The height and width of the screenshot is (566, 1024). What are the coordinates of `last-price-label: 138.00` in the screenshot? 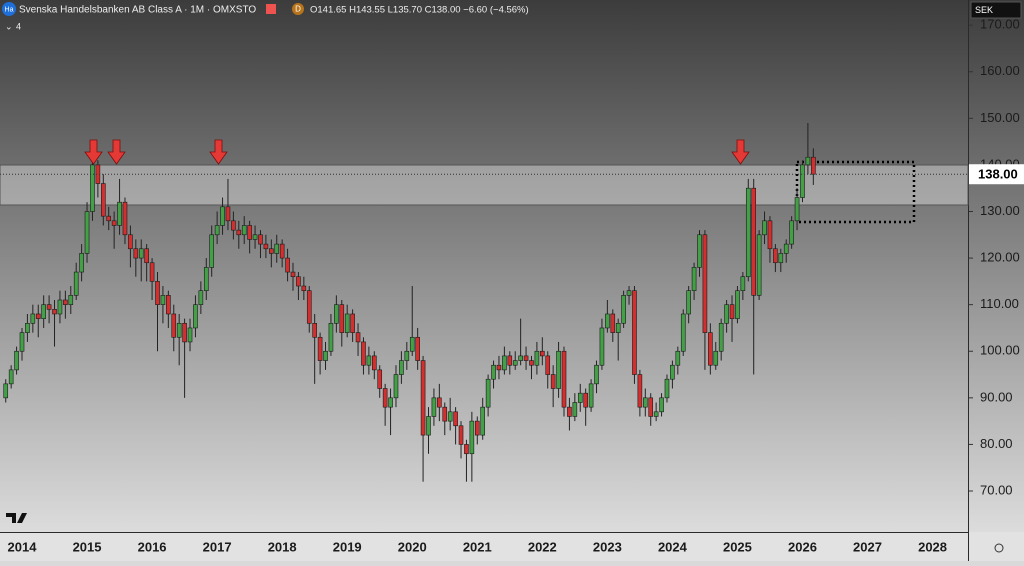 It's located at (998, 174).